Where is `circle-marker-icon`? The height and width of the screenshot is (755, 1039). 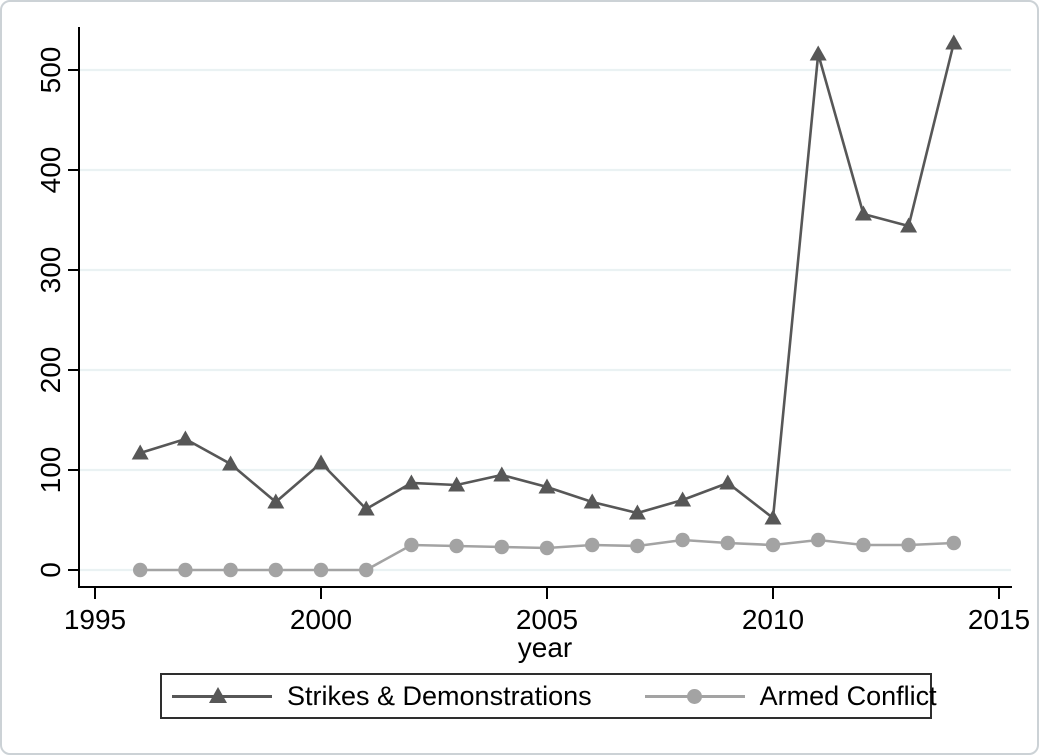 circle-marker-icon is located at coordinates (694, 696).